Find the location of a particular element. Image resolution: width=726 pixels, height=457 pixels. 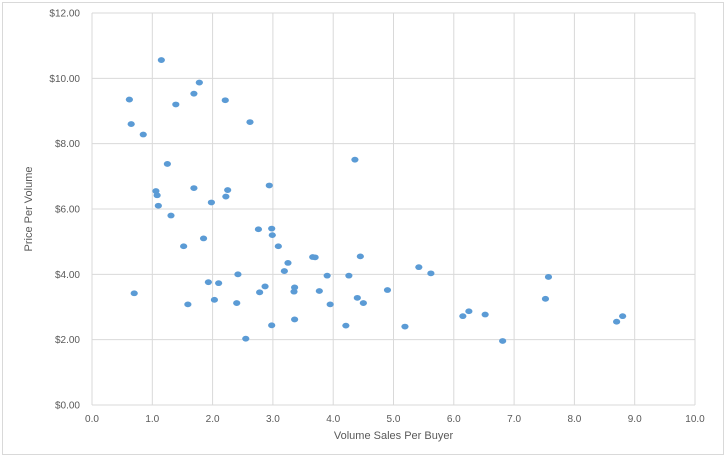

x-tick-label: 7.0 is located at coordinates (514, 419).